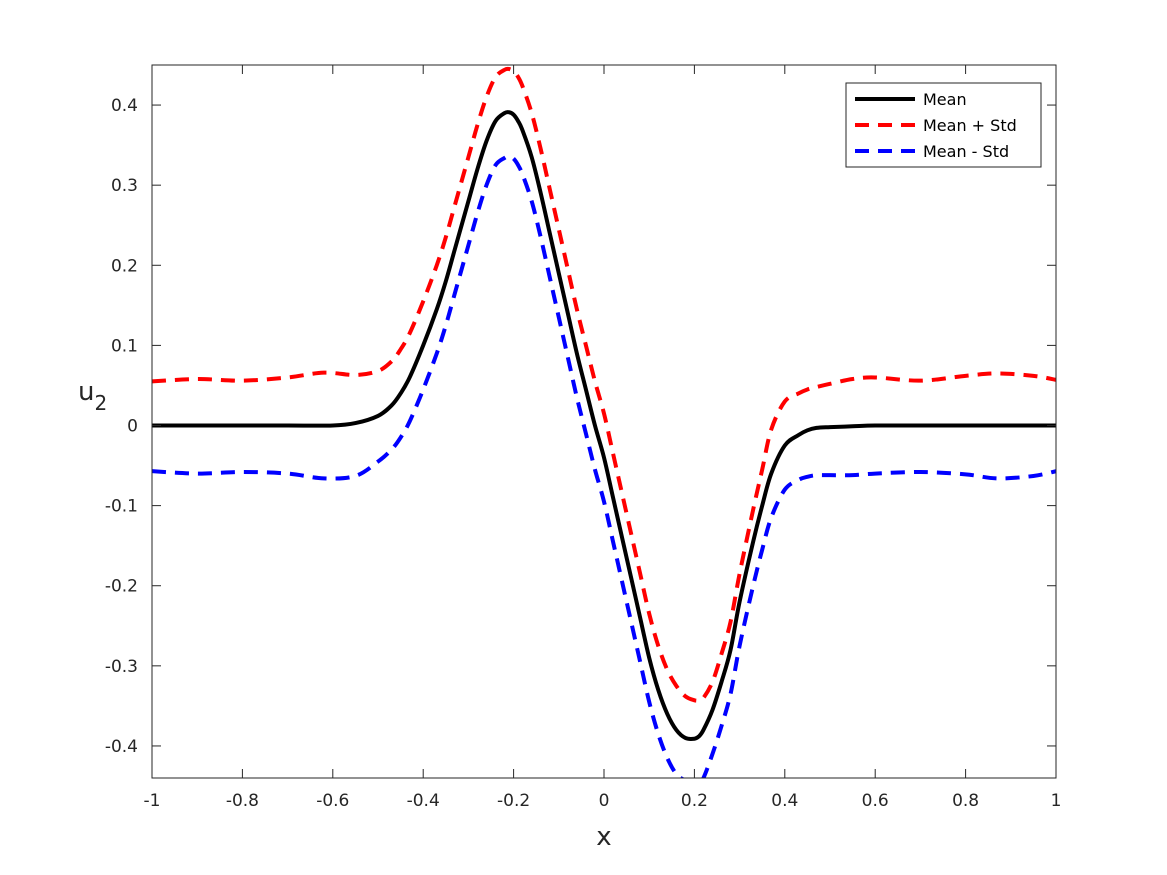  Describe the element at coordinates (1056, 801) in the screenshot. I see `x-tick-label: 1` at that location.